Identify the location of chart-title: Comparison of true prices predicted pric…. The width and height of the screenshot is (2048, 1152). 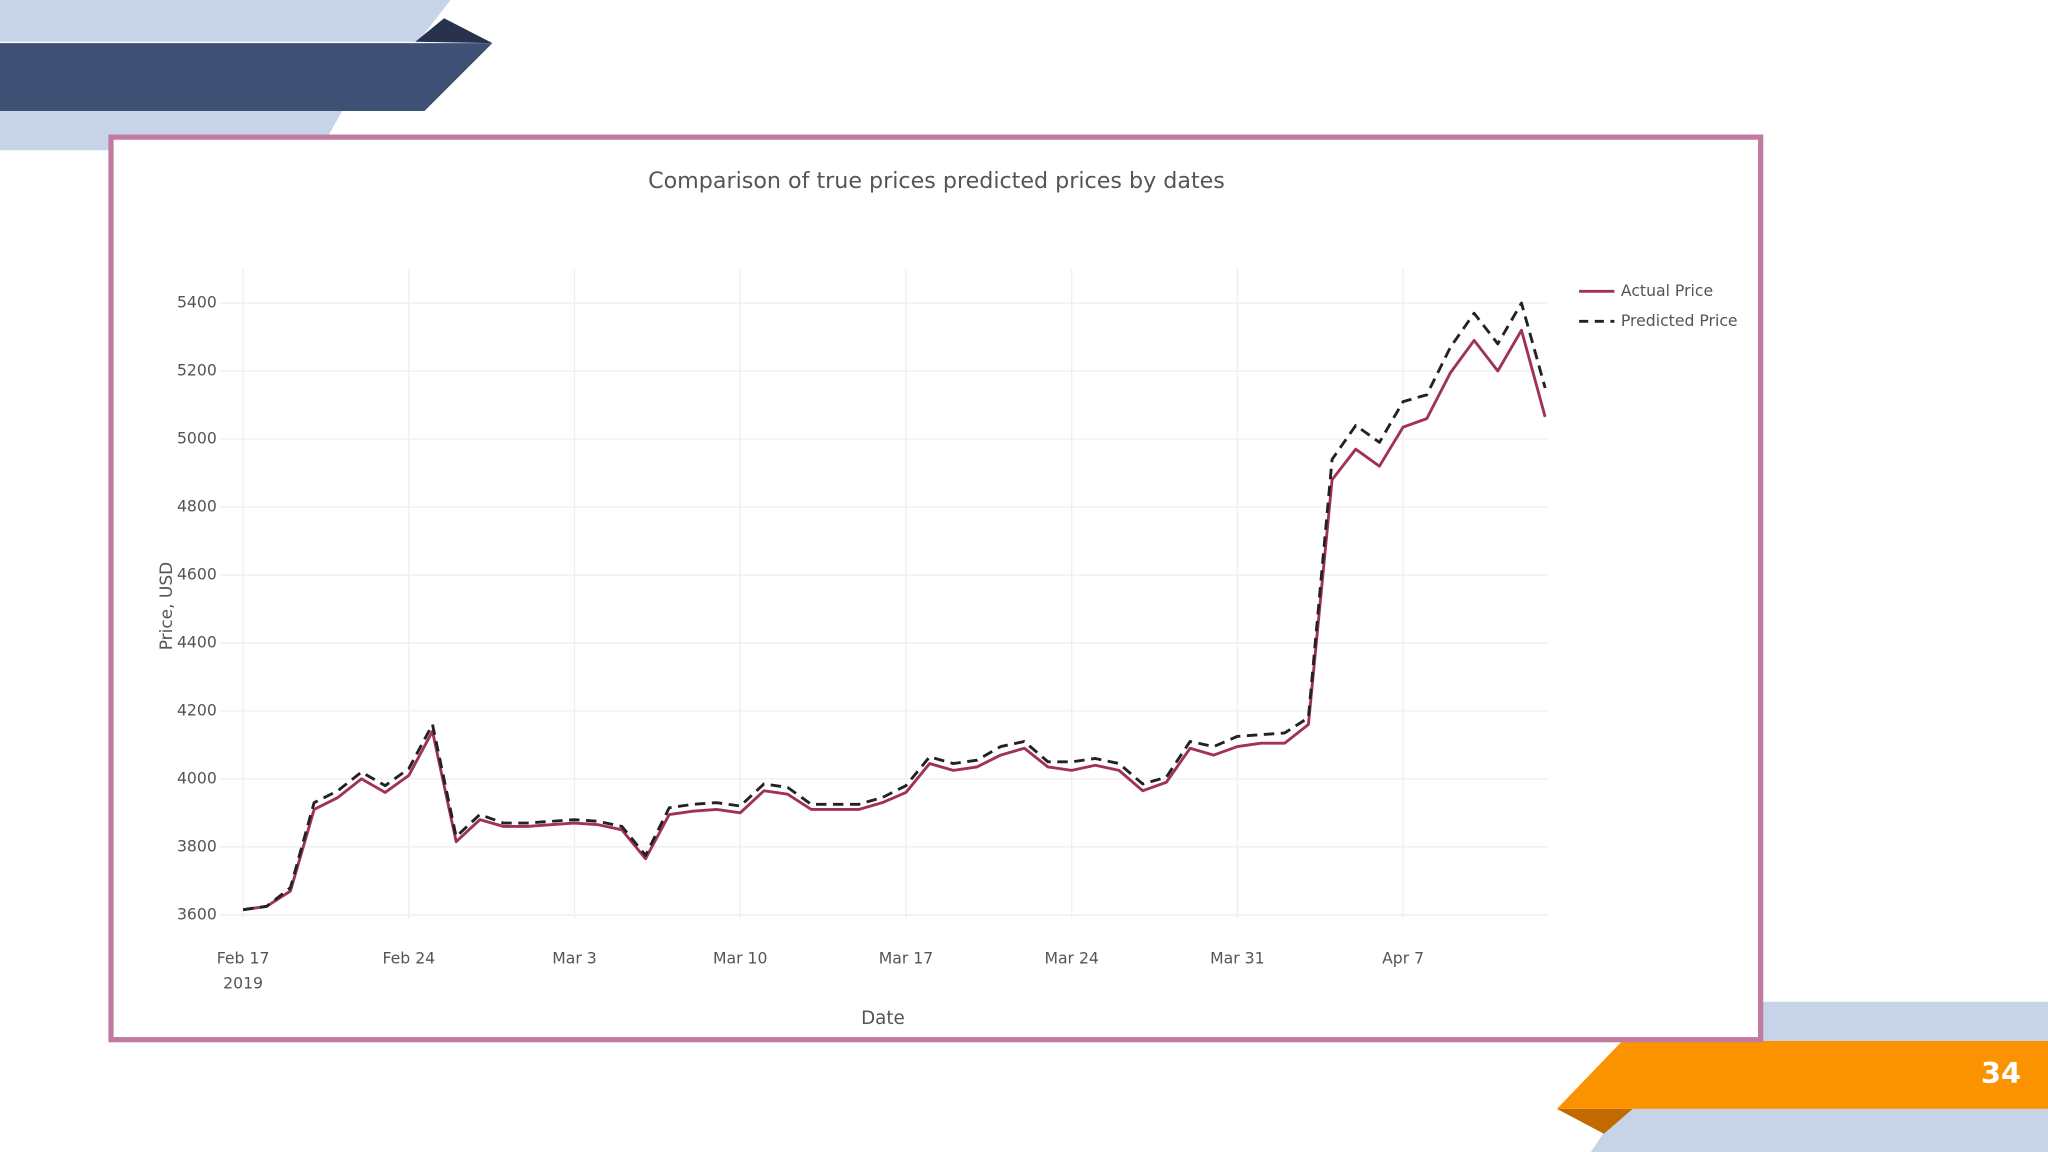
(936, 181).